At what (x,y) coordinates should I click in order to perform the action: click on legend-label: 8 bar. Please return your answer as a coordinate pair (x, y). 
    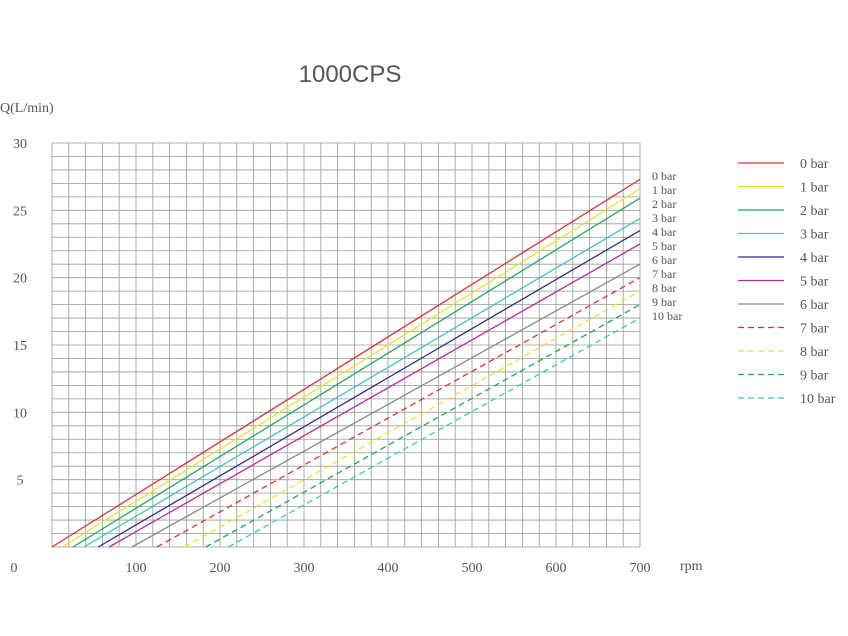
    Looking at the image, I should click on (814, 352).